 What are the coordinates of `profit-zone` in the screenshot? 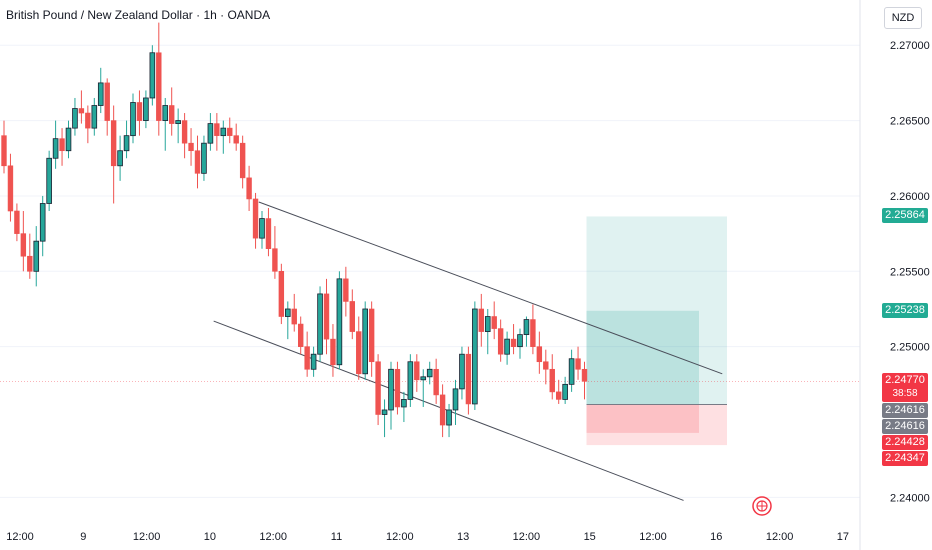 It's located at (656, 310).